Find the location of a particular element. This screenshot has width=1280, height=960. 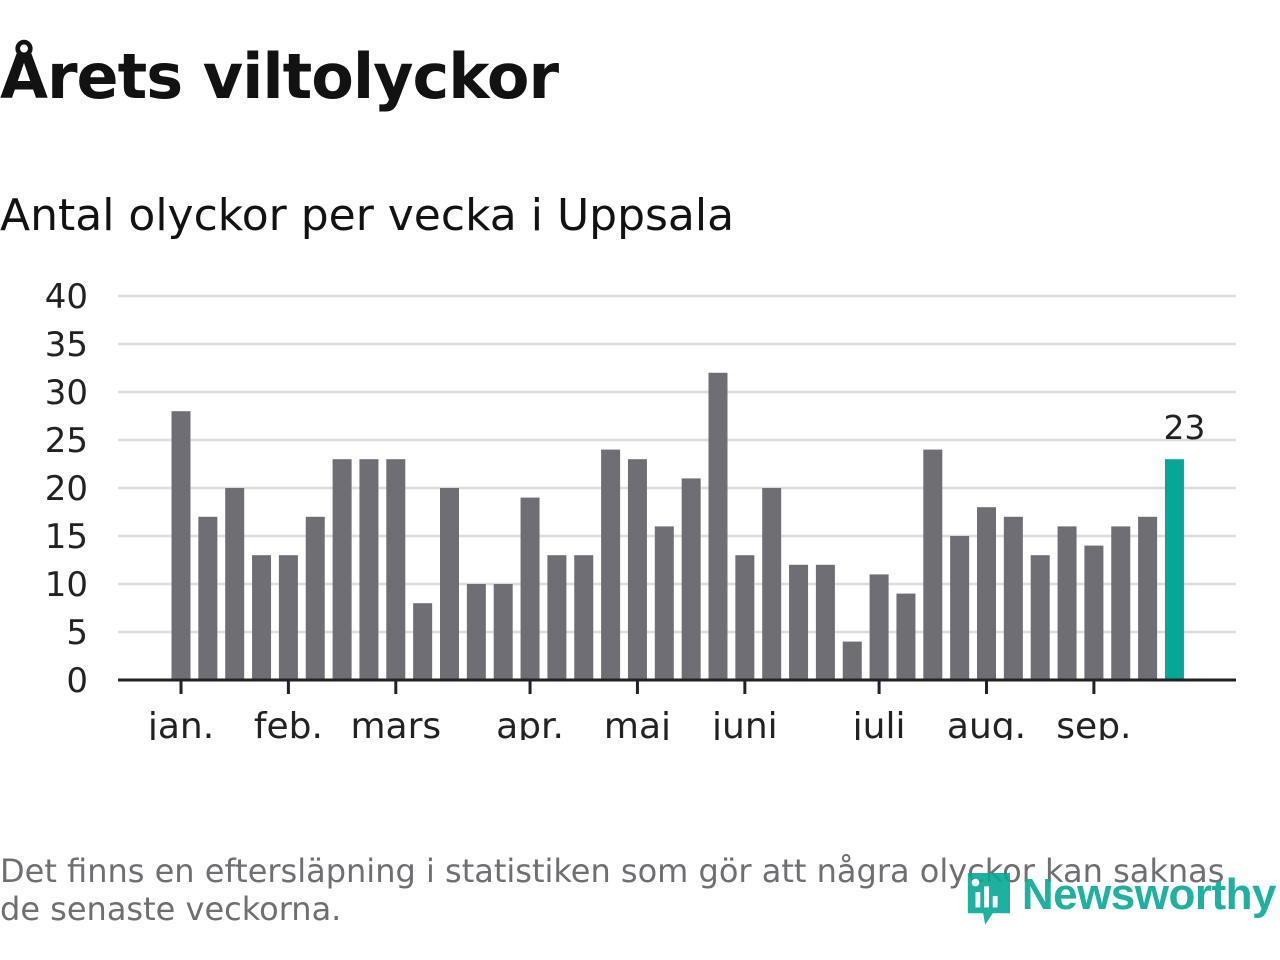

y-axis-ticks: 0 5 10 15 20 25 30 35 40 is located at coordinates (66, 489).